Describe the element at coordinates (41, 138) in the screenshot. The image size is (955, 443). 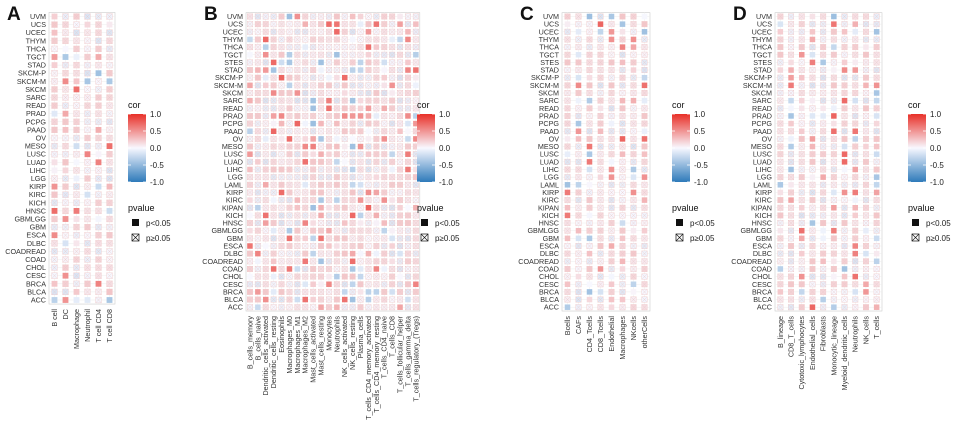
I see `row-label: OV` at that location.